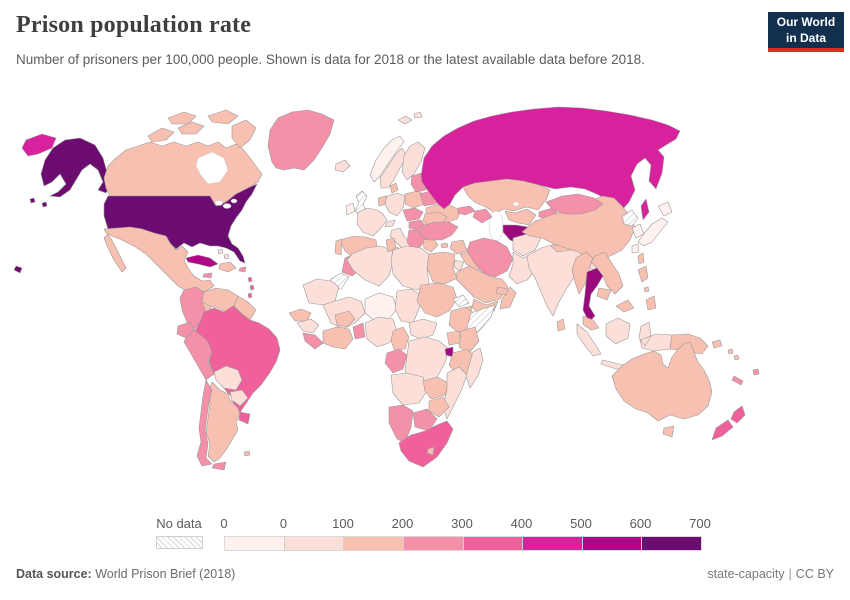  I want to click on country-central-african-republic, so click(423, 329).